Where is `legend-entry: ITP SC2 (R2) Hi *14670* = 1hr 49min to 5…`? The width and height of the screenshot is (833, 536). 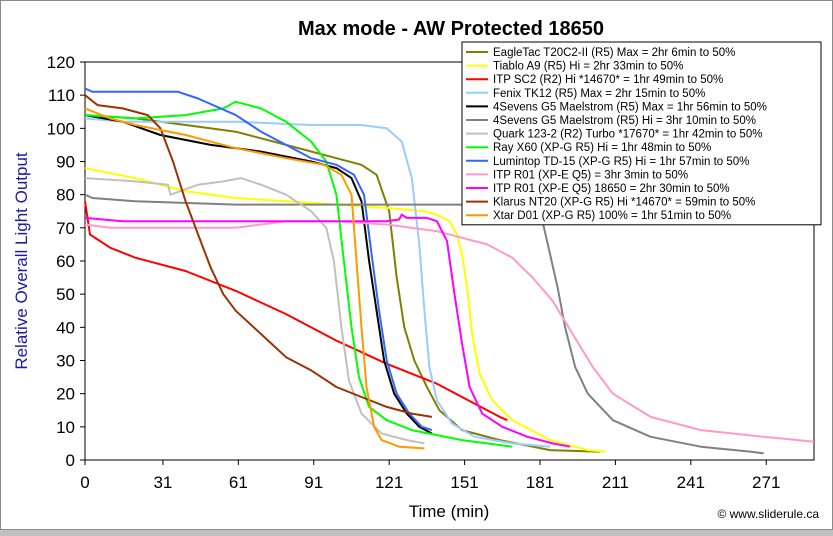
legend-entry: ITP SC2 (R2) Hi *14670* = 1hr 49min to 5… is located at coordinates (608, 80).